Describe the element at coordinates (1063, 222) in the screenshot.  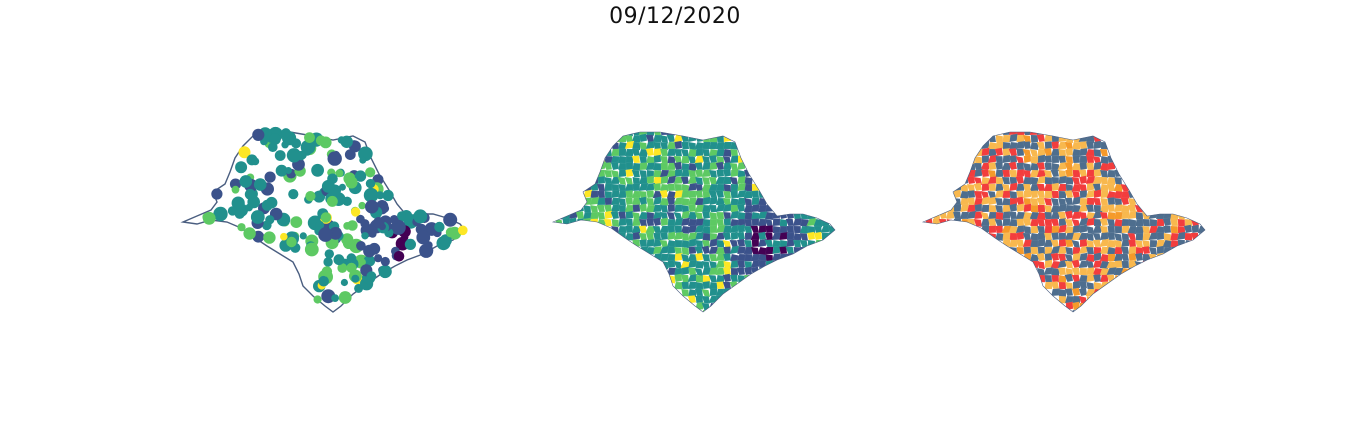
I see `category-map` at that location.